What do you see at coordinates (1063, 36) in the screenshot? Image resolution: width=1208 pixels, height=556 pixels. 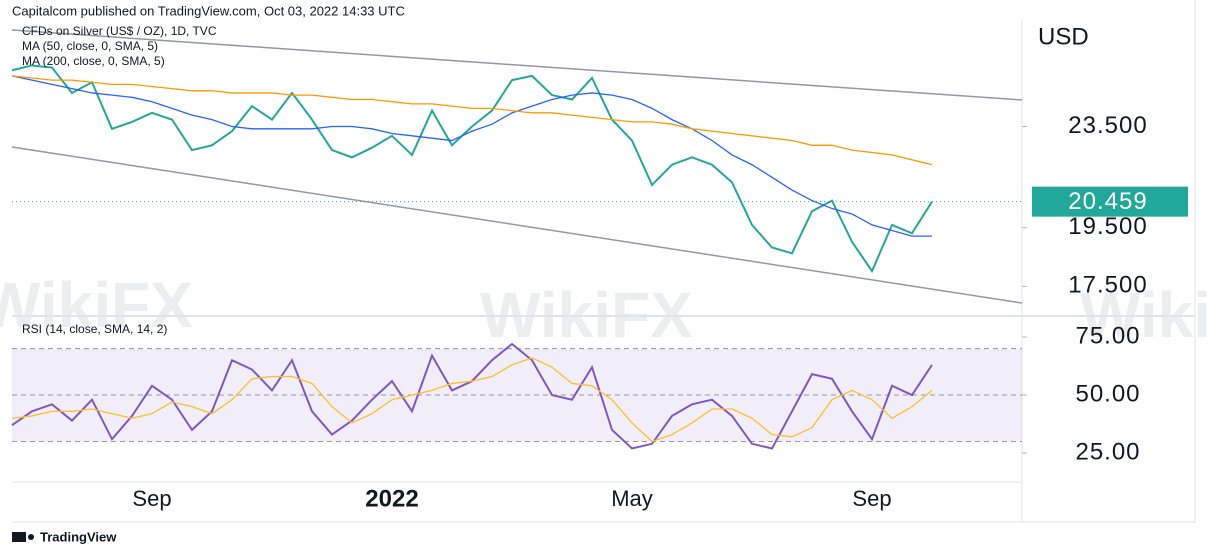 I see `currency-label: USD` at bounding box center [1063, 36].